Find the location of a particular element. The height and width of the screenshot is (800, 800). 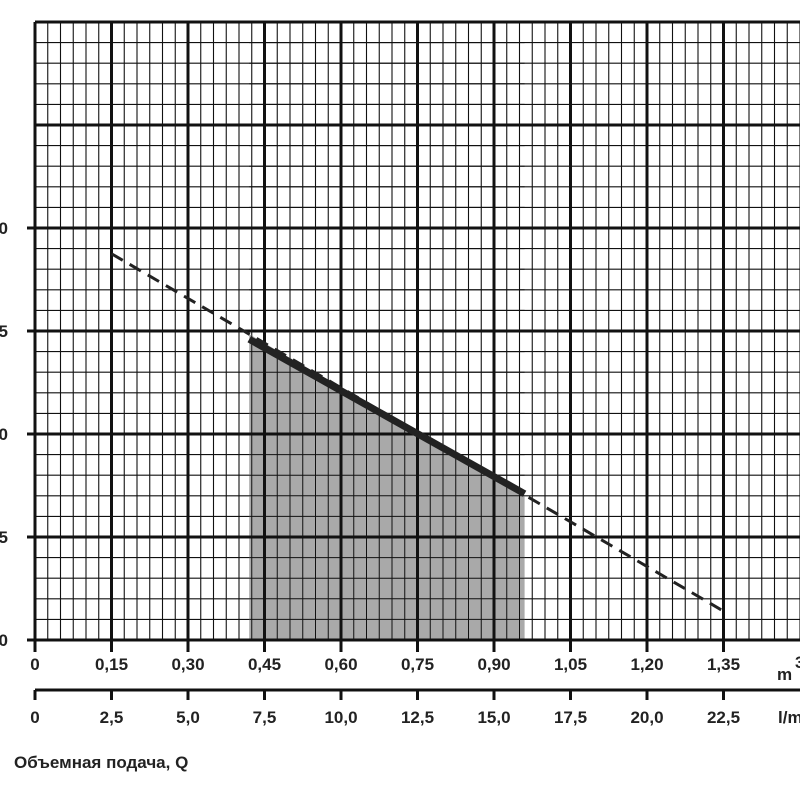

x-tick-label-m3: 0,90 is located at coordinates (493, 664).